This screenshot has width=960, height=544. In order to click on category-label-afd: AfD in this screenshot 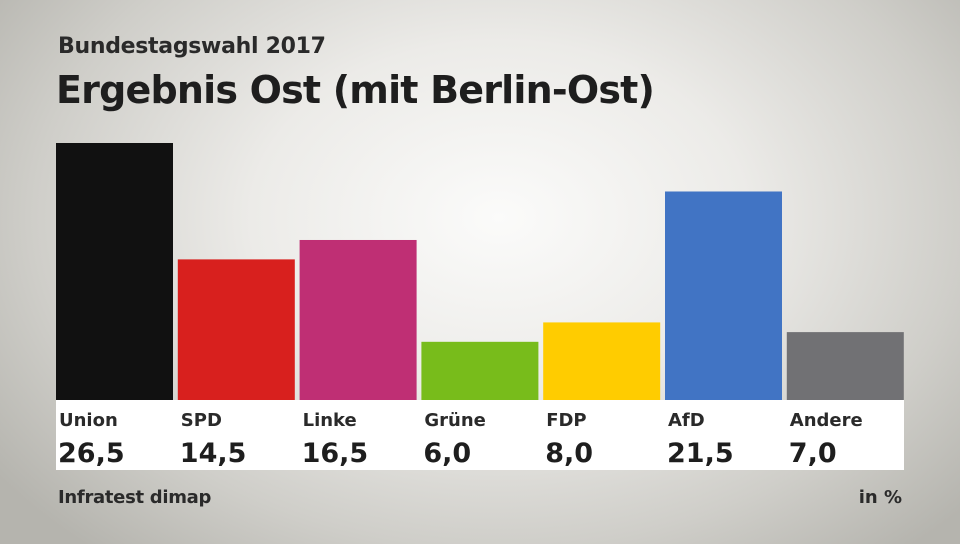, I will do `click(686, 420)`.